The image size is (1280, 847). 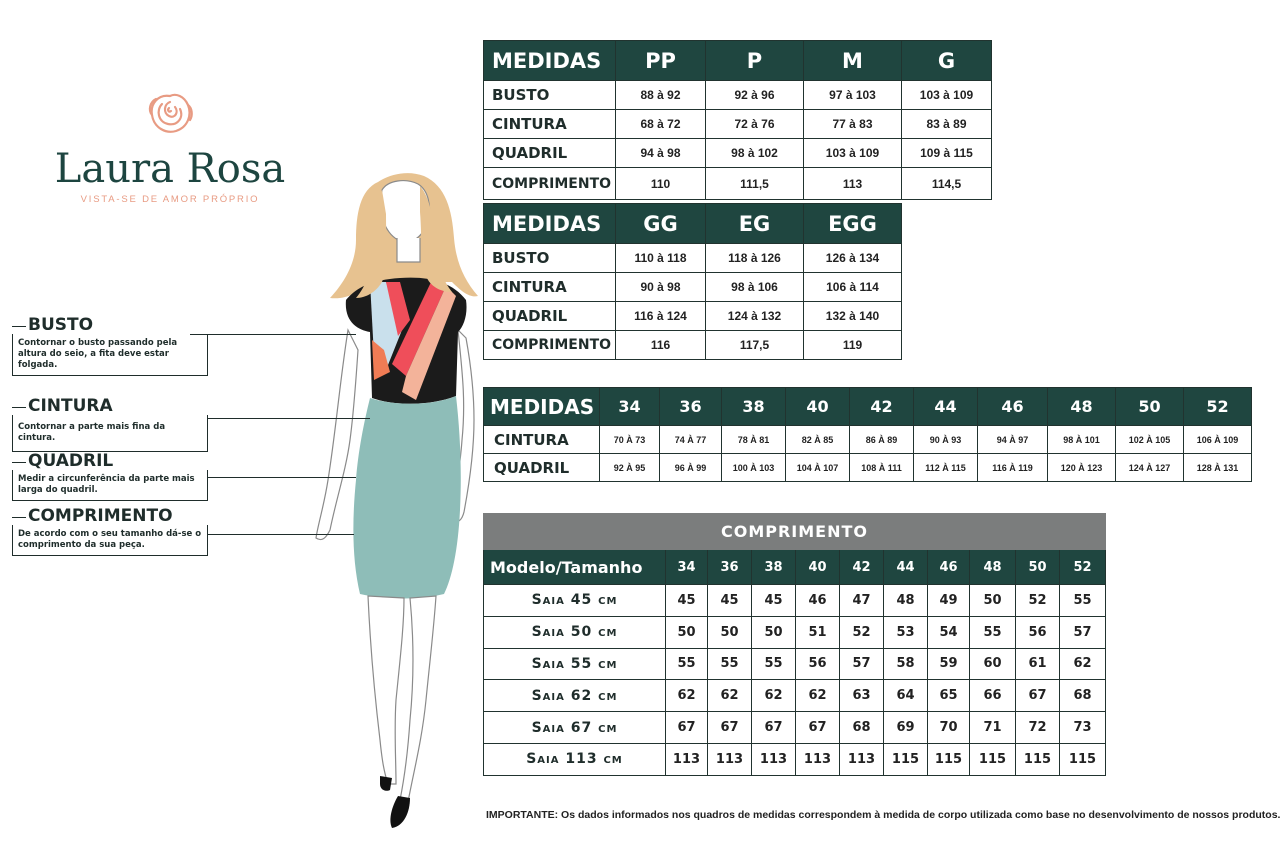 What do you see at coordinates (549, 287) in the screenshot?
I see `row-label: CINTURA` at bounding box center [549, 287].